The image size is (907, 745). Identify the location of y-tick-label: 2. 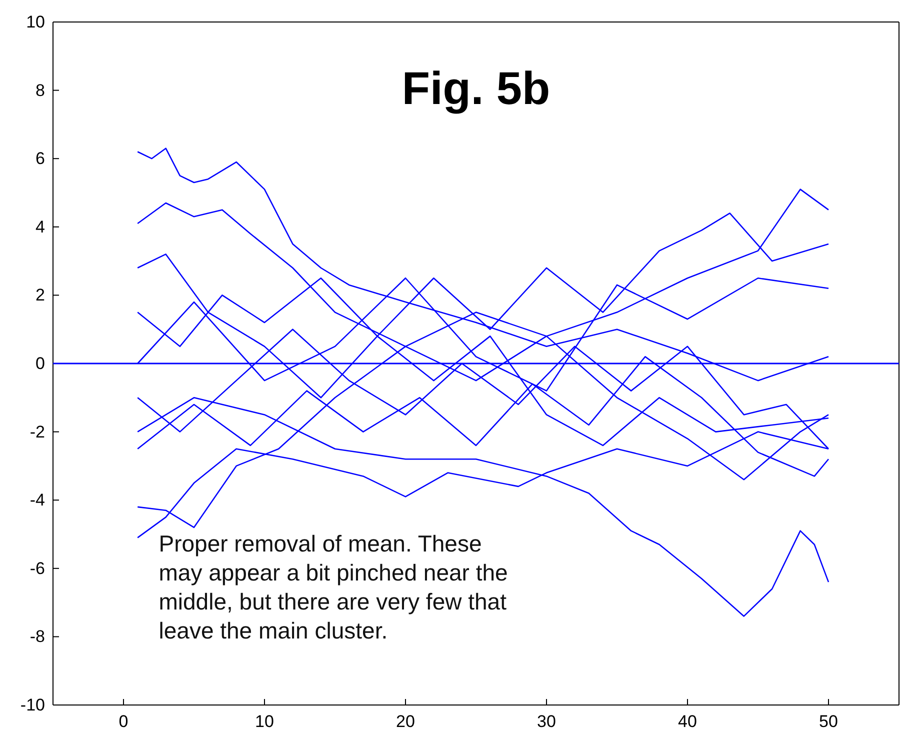
(40, 295).